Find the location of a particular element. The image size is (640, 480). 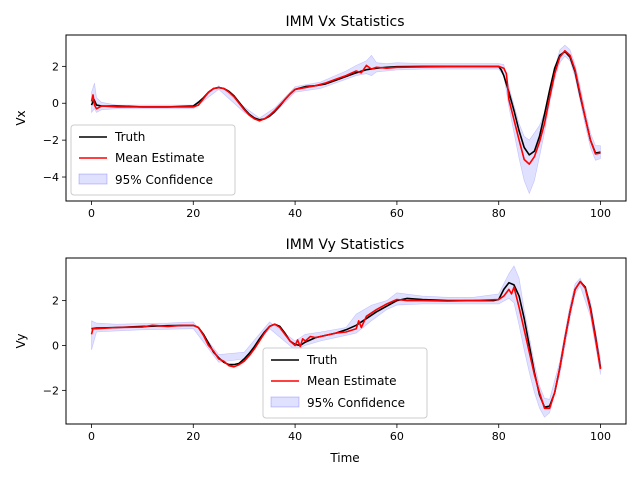

vy-legend-box is located at coordinates (345, 383).